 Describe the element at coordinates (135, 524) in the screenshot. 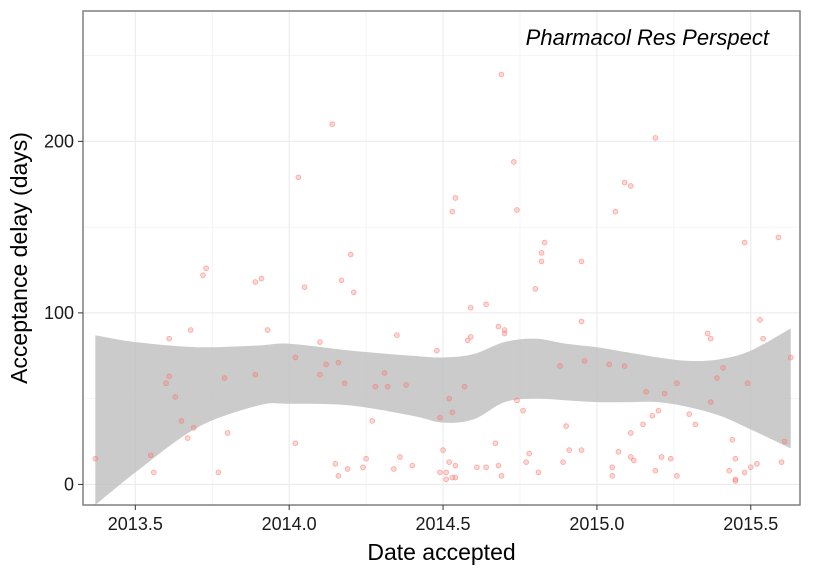

I see `x-tick-label: 2013.5` at that location.